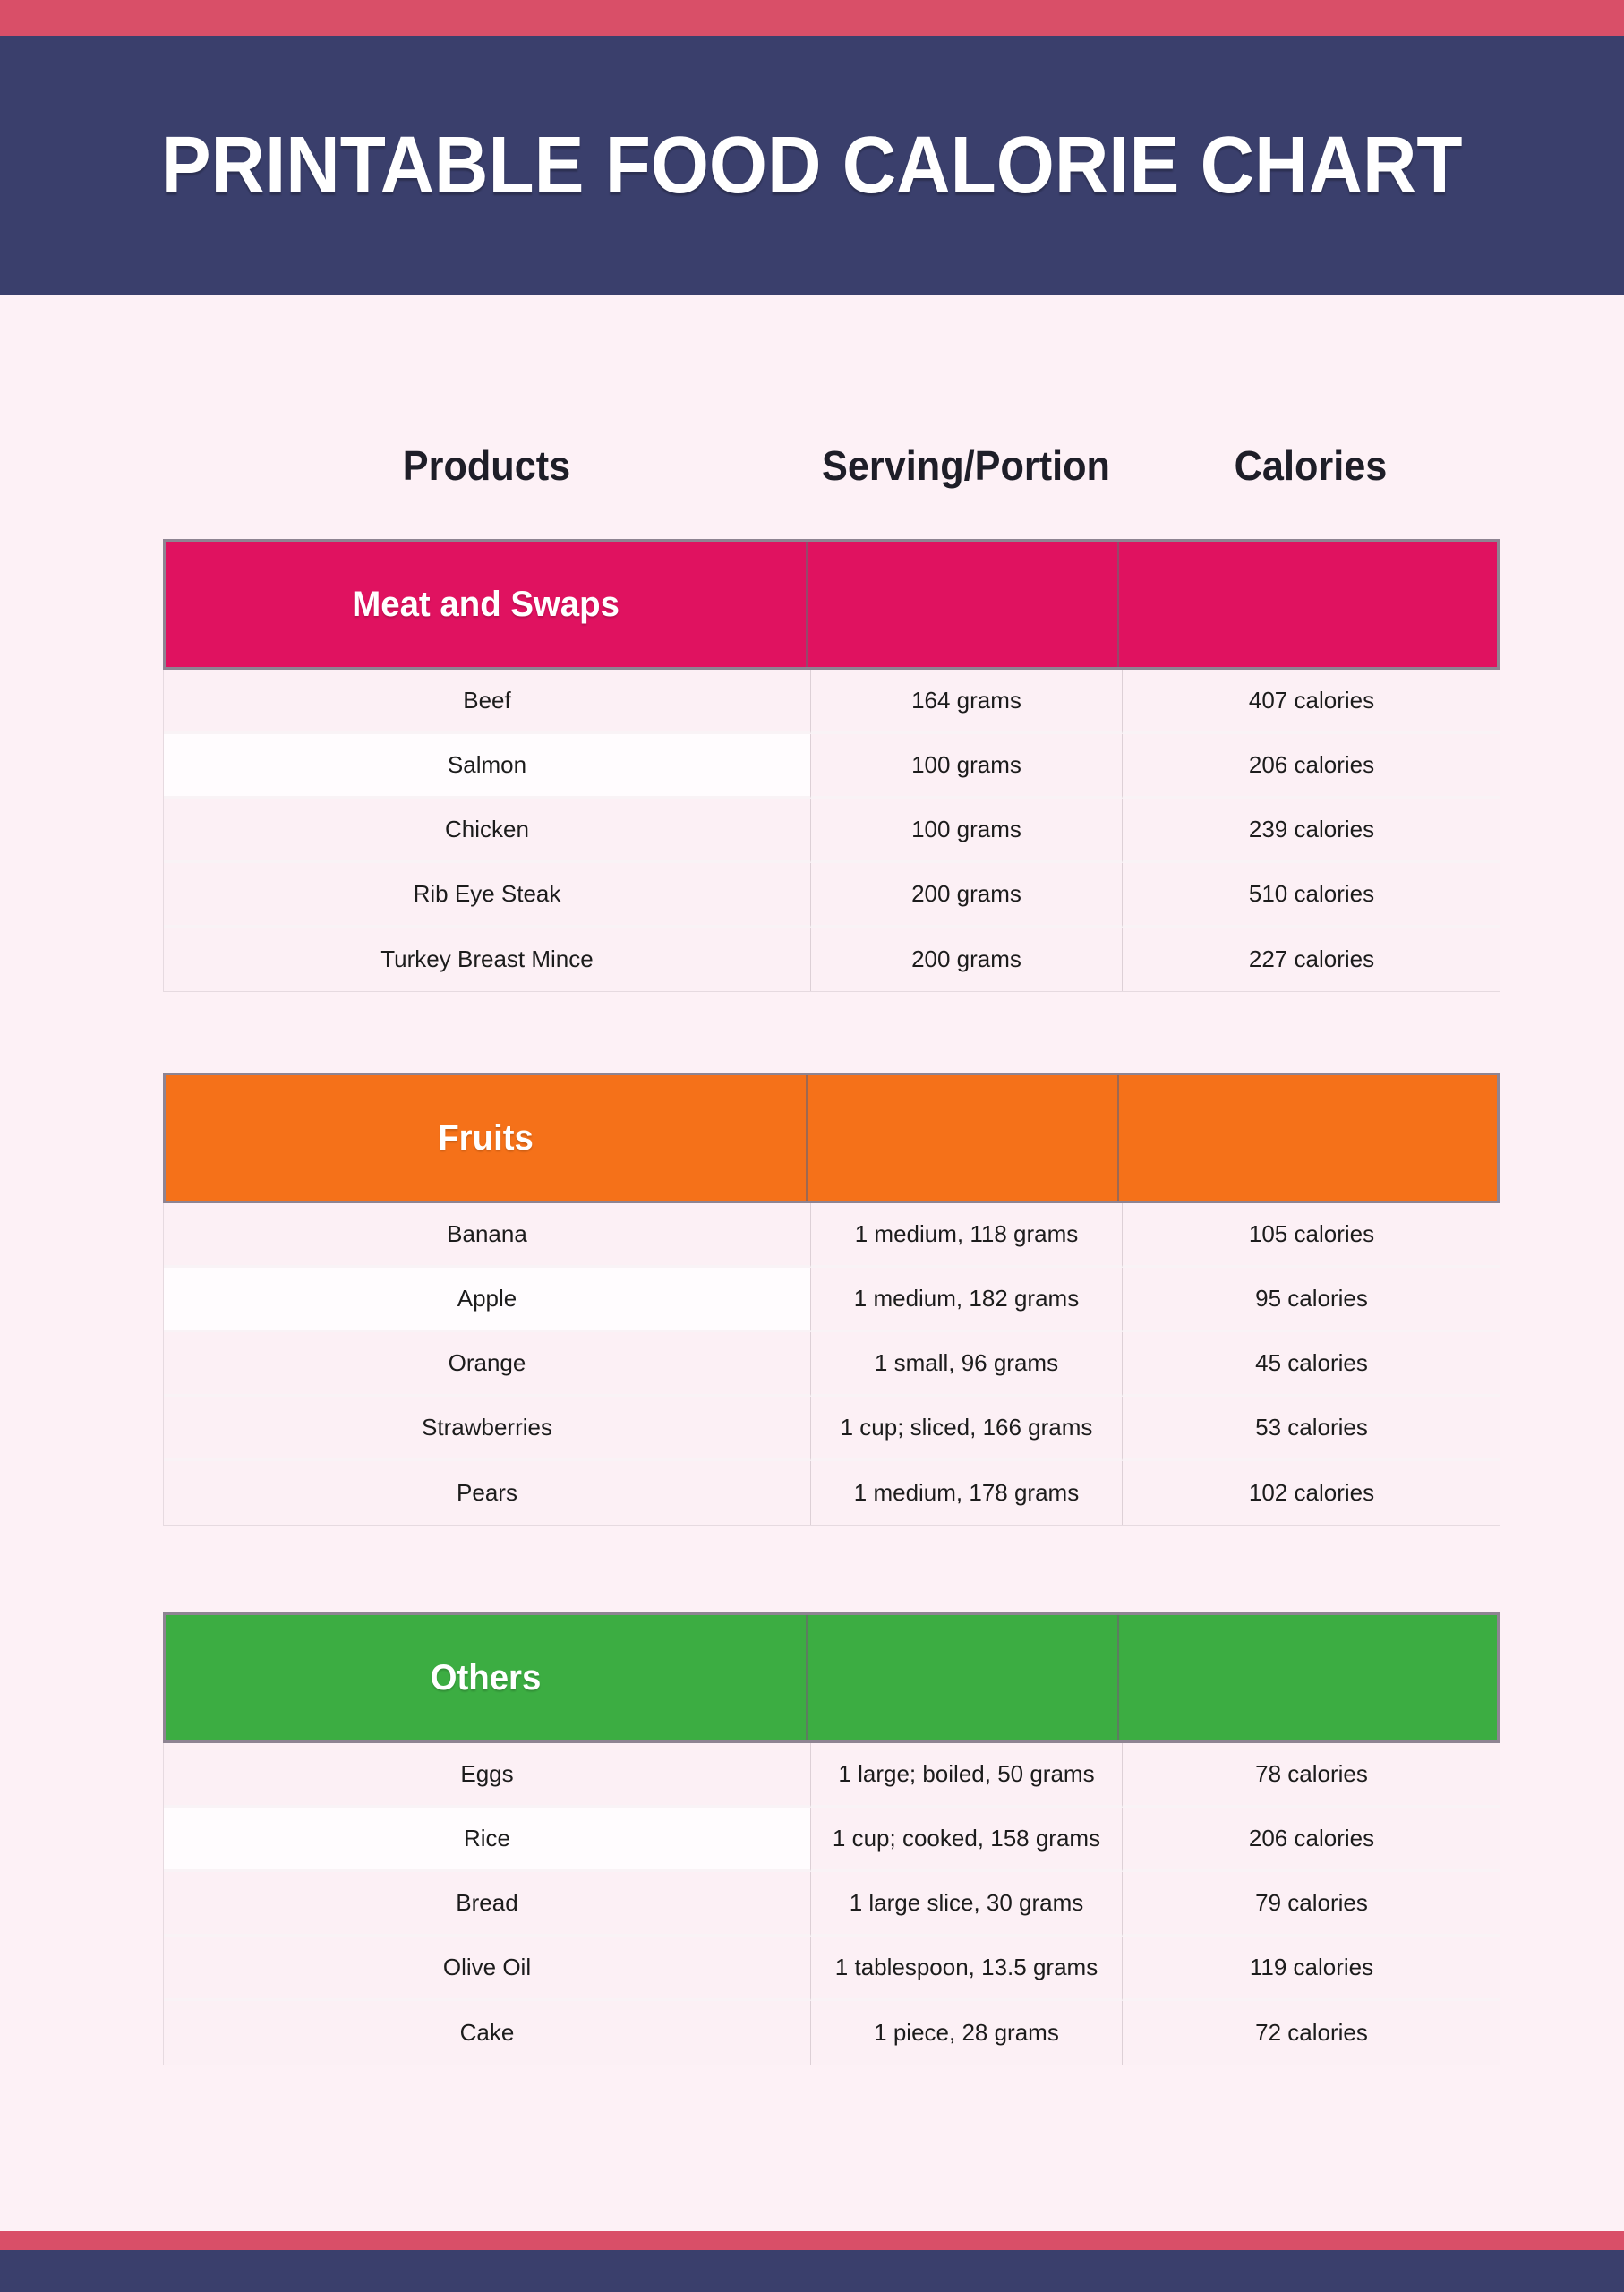 The image size is (1624, 2292). I want to click on column-headers: Products Serving/Portion Calories, so click(831, 391).